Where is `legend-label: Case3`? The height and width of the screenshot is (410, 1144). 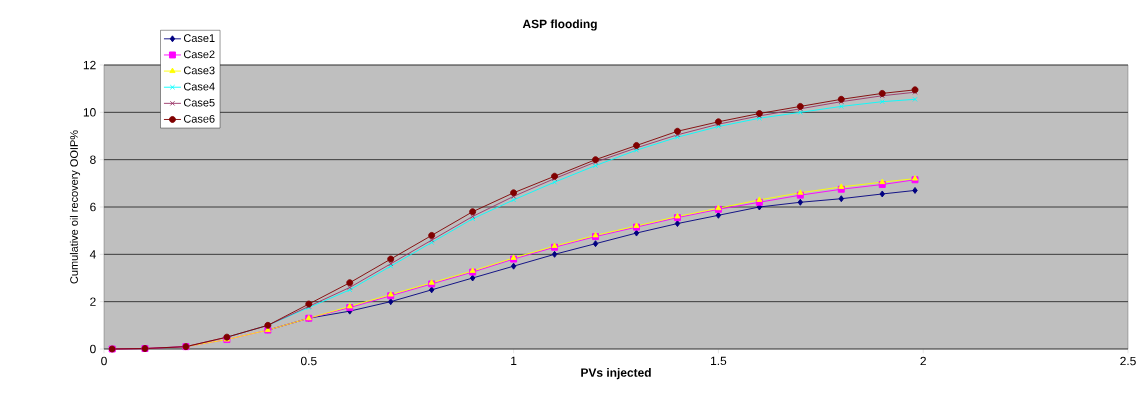 legend-label: Case3 is located at coordinates (199, 70).